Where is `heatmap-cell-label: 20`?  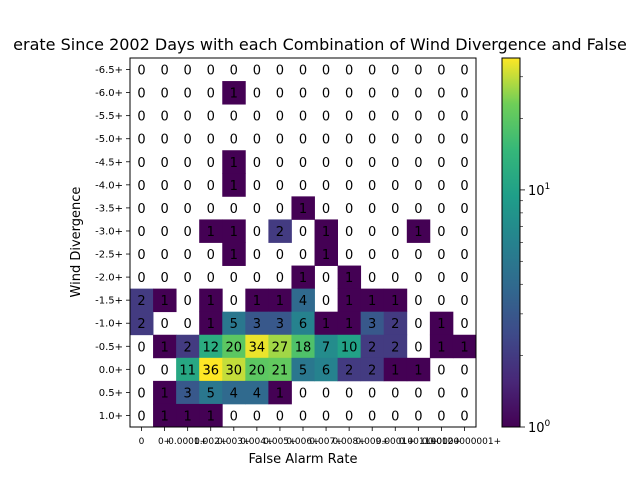
heatmap-cell-label: 20 is located at coordinates (234, 347).